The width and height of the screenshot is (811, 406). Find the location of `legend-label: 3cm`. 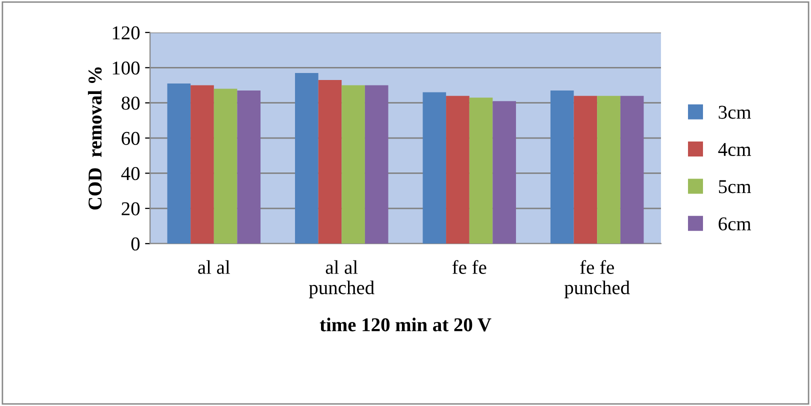

legend-label: 3cm is located at coordinates (735, 112).